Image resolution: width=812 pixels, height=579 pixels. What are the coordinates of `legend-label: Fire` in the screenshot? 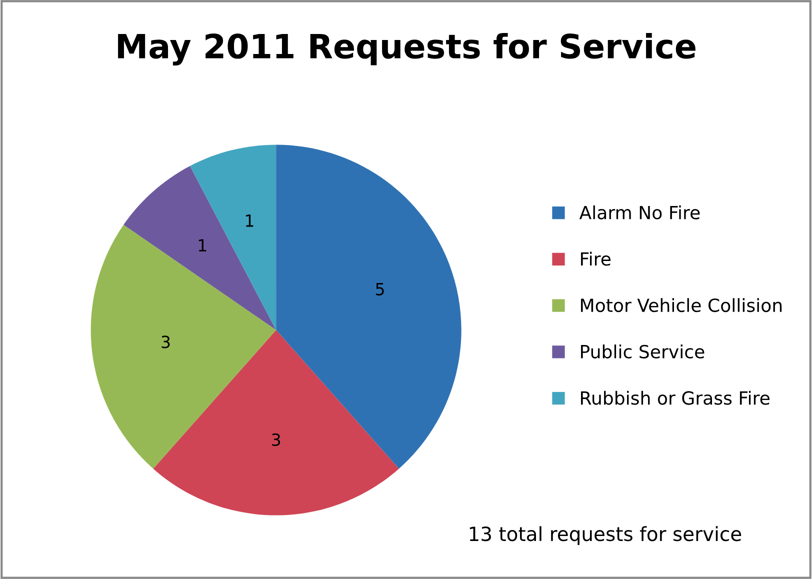 It's located at (596, 259).